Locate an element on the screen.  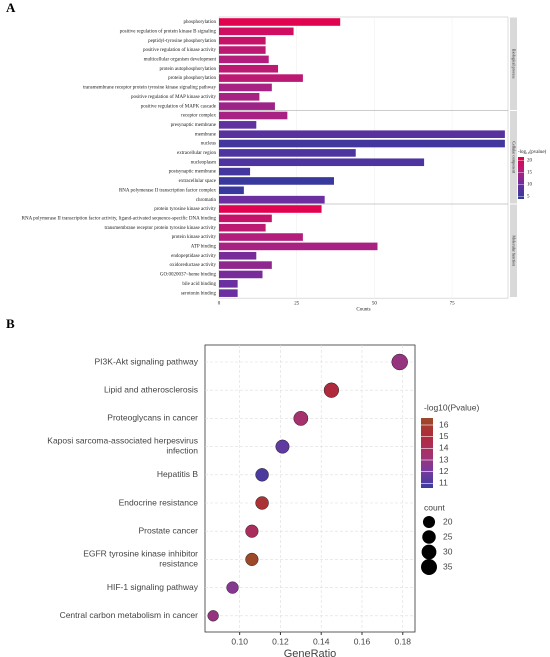
colorbar-tick-label: 16 is located at coordinates (444, 424).